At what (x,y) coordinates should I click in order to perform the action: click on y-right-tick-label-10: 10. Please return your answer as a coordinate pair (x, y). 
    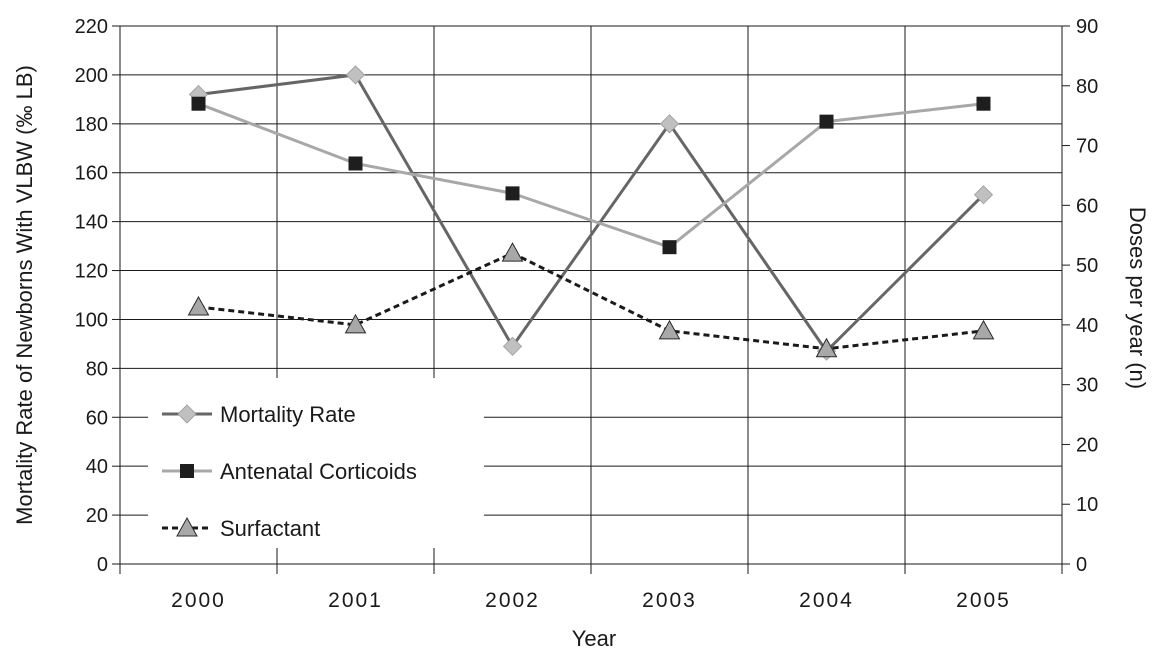
    Looking at the image, I should click on (1087, 505).